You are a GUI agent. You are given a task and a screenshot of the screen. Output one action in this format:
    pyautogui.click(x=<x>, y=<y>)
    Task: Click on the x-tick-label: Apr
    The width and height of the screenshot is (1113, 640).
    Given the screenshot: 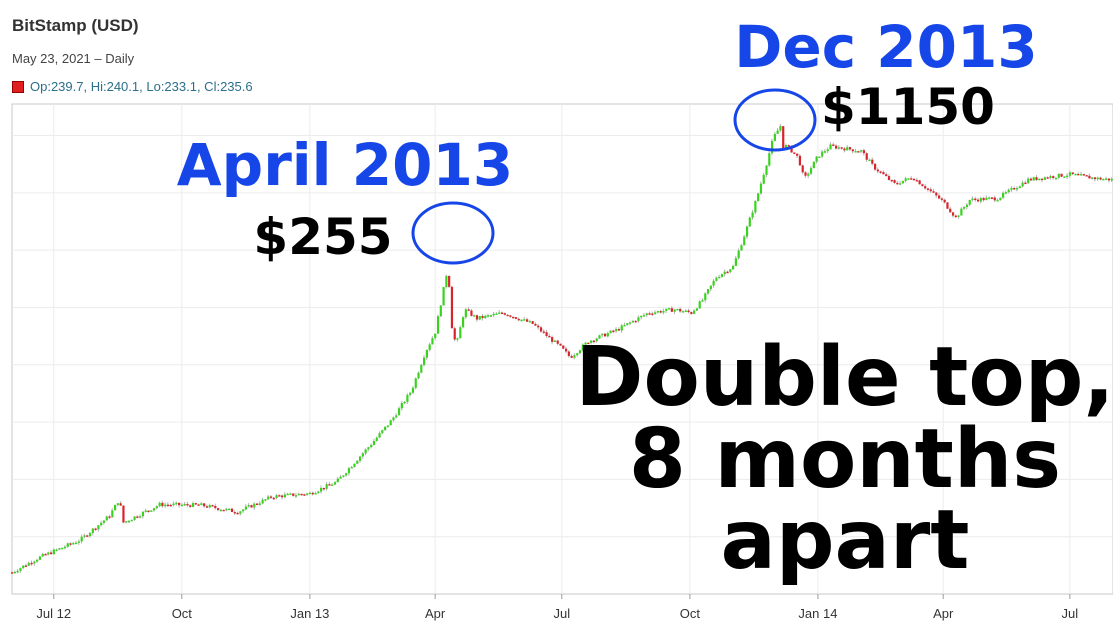 What is the action you would take?
    pyautogui.click(x=435, y=613)
    